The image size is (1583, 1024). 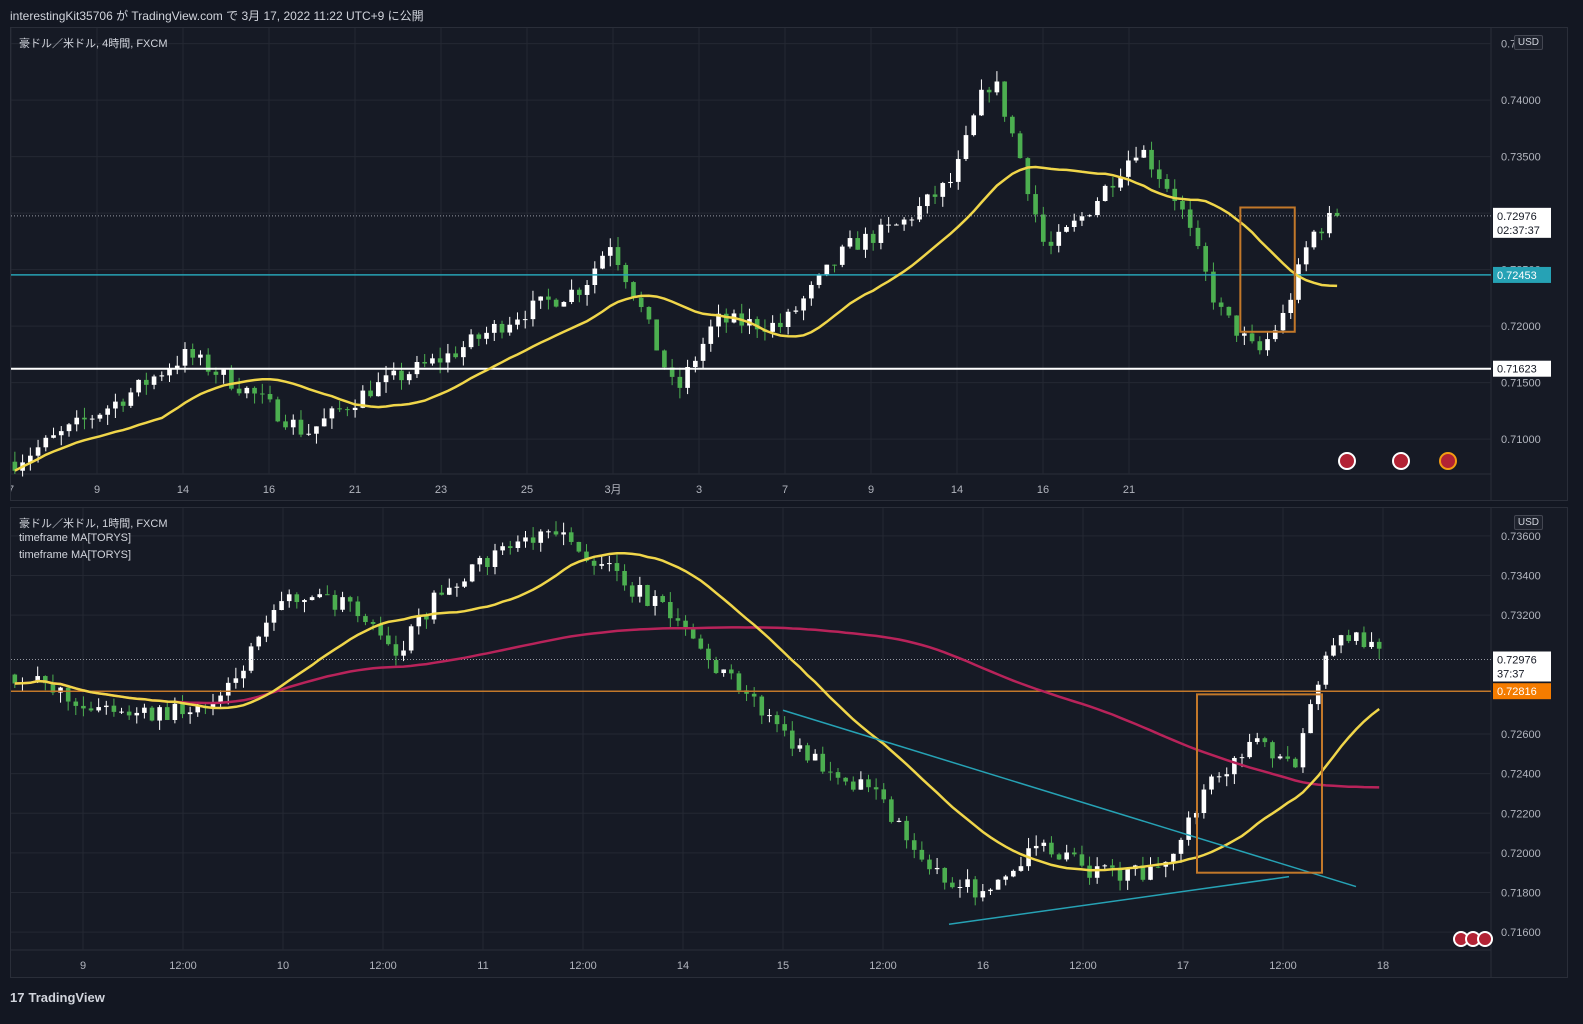 What do you see at coordinates (1517, 217) in the screenshot?
I see `last-price-tag: 0.72976` at bounding box center [1517, 217].